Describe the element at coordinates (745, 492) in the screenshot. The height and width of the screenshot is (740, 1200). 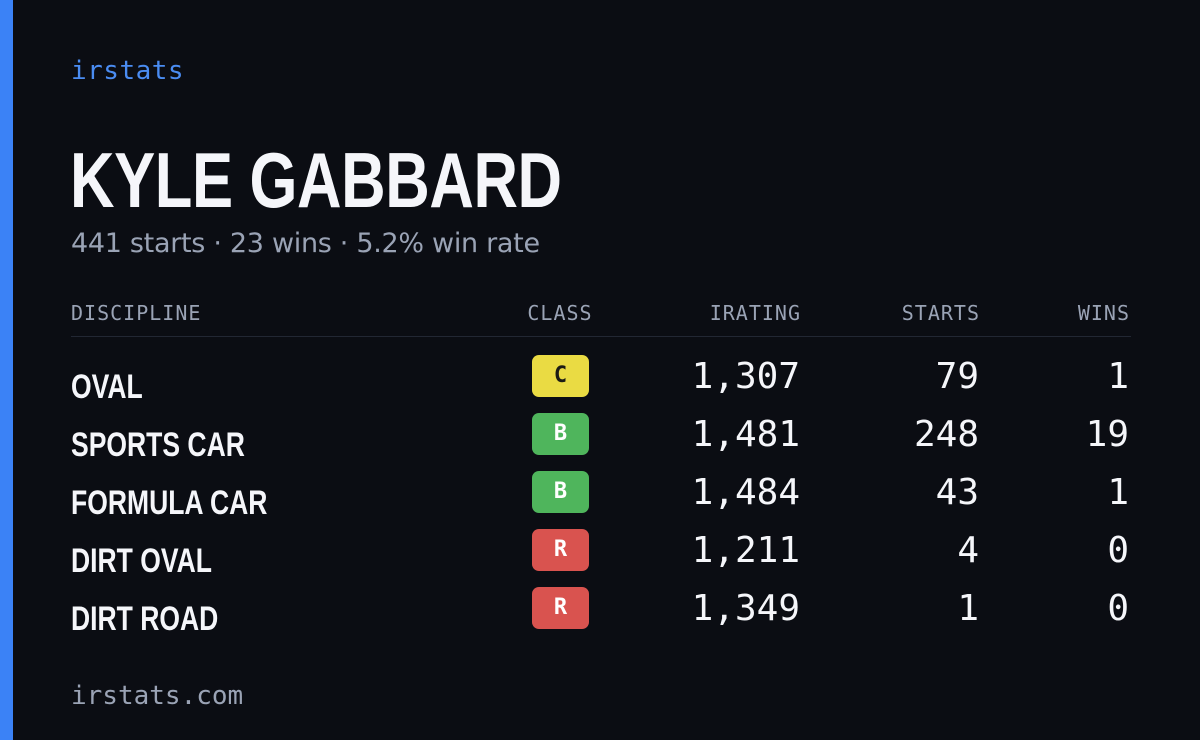
I see `irating-value: 1,484` at that location.